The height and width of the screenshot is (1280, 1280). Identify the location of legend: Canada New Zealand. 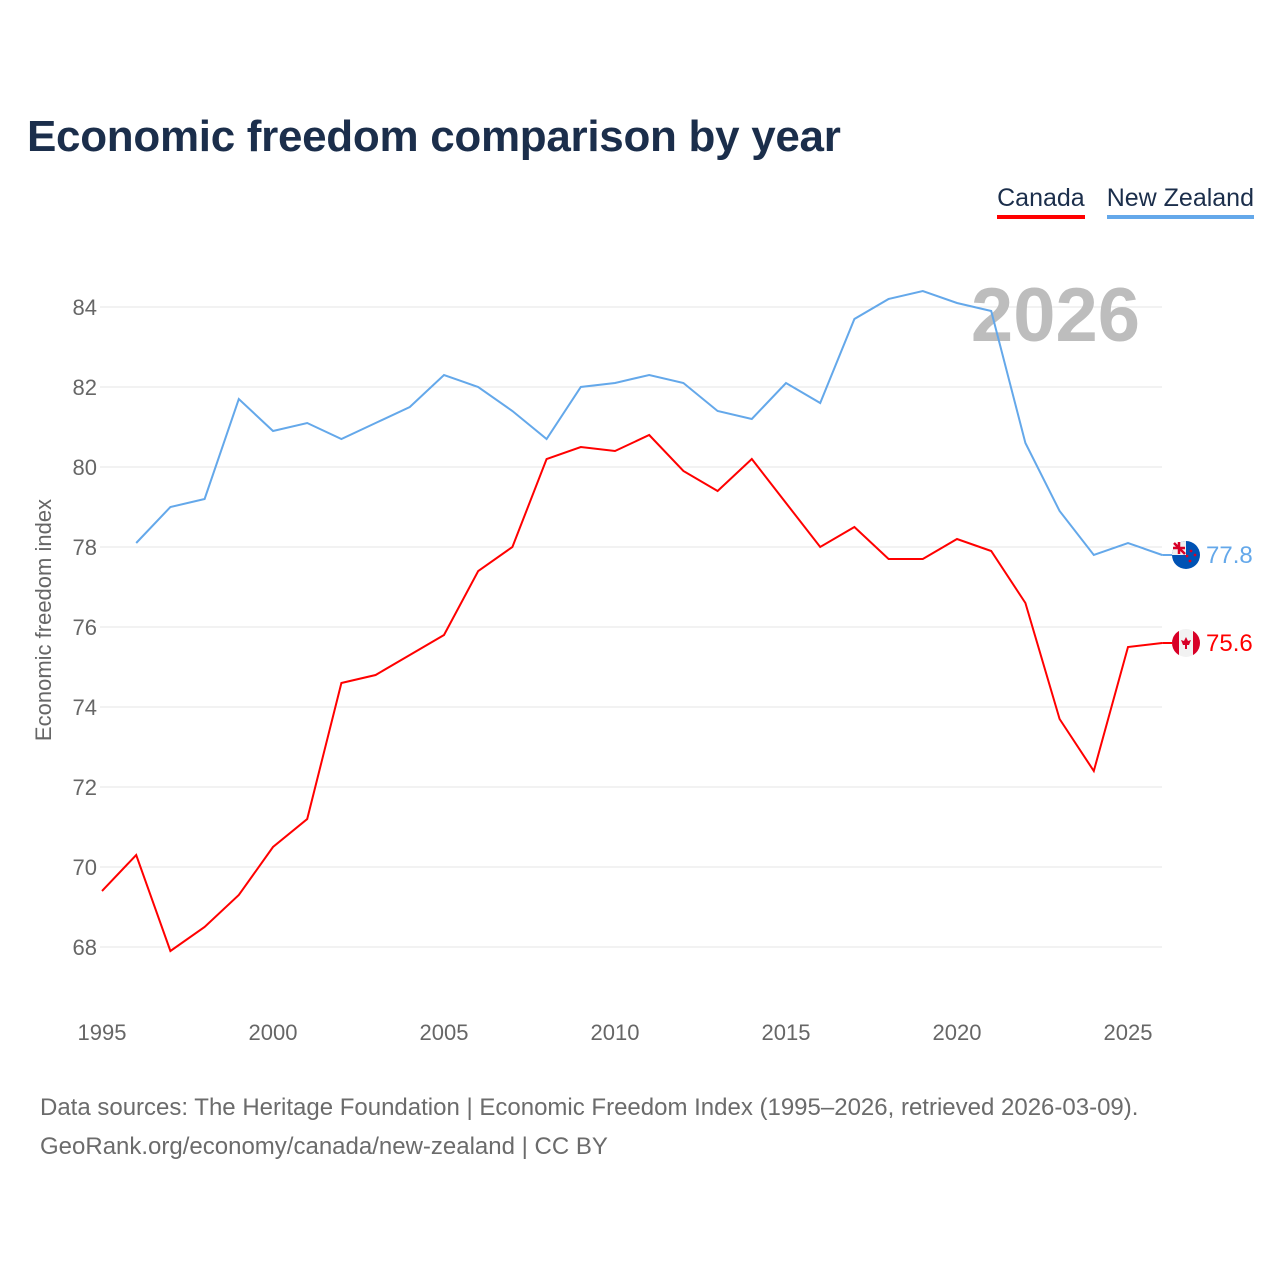
(1125, 201).